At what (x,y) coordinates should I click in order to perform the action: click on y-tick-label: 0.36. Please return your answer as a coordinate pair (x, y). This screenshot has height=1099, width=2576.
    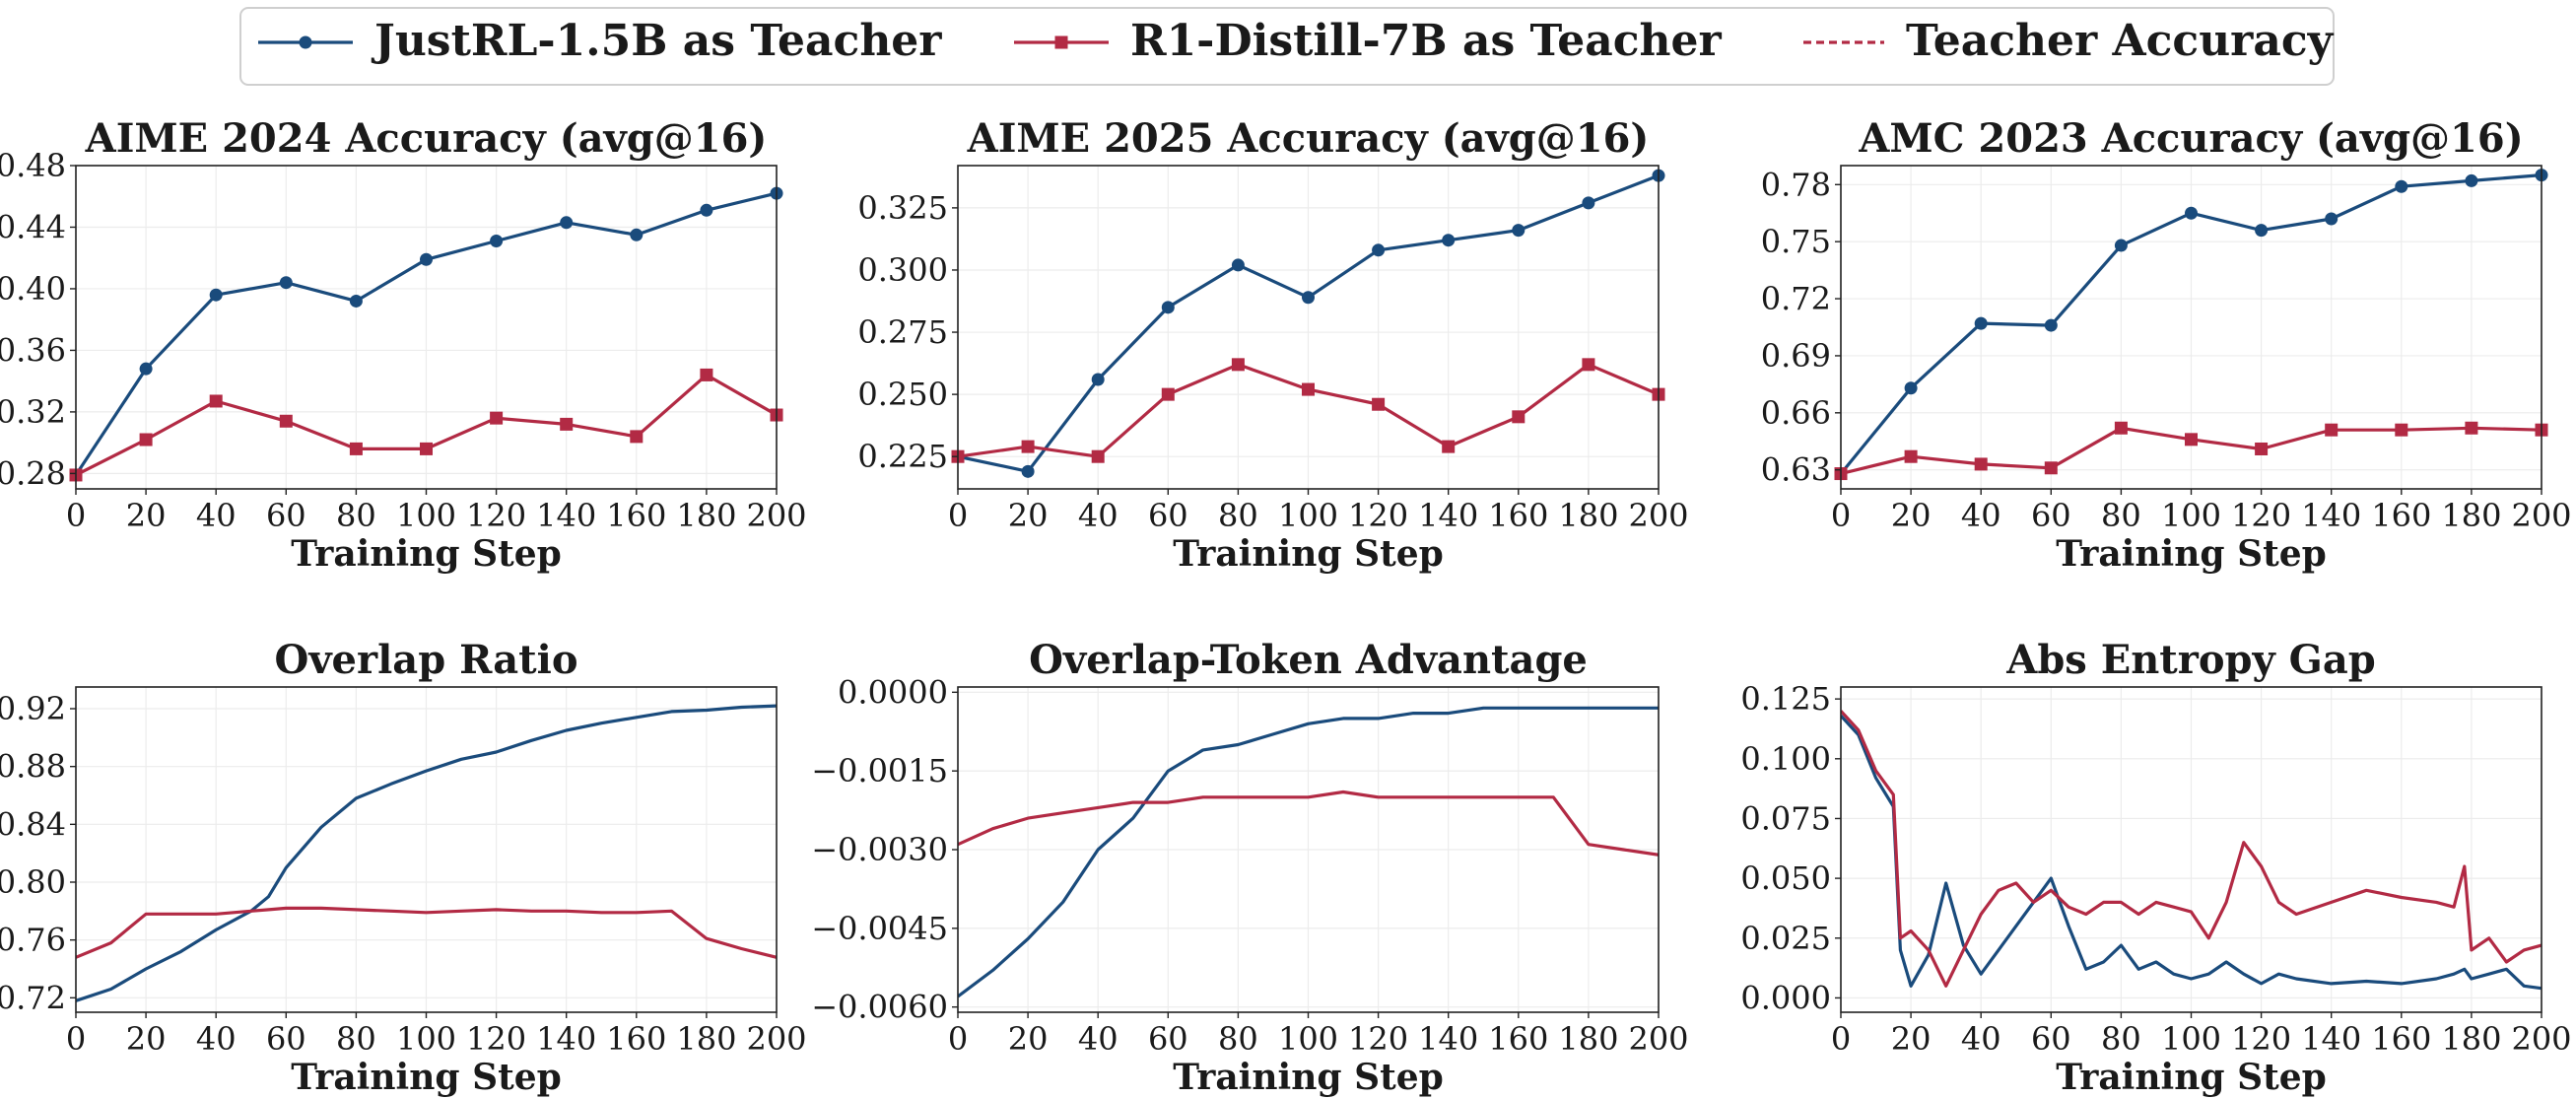
    Looking at the image, I should click on (33, 350).